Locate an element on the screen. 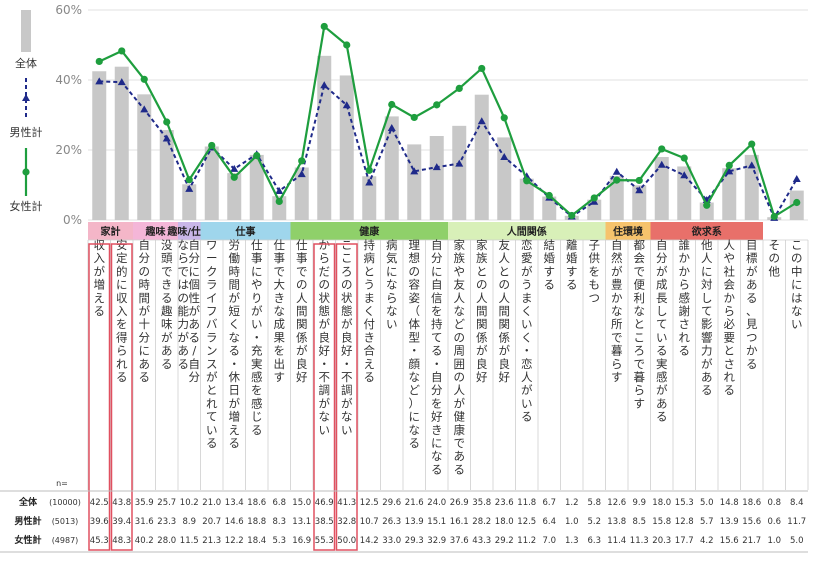  group-header is located at coordinates (706, 231).